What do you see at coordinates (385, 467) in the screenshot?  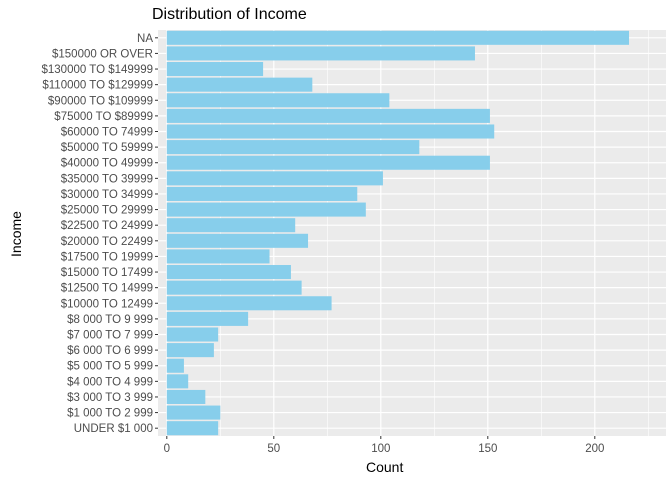 I see `x-axis-title: Count` at bounding box center [385, 467].